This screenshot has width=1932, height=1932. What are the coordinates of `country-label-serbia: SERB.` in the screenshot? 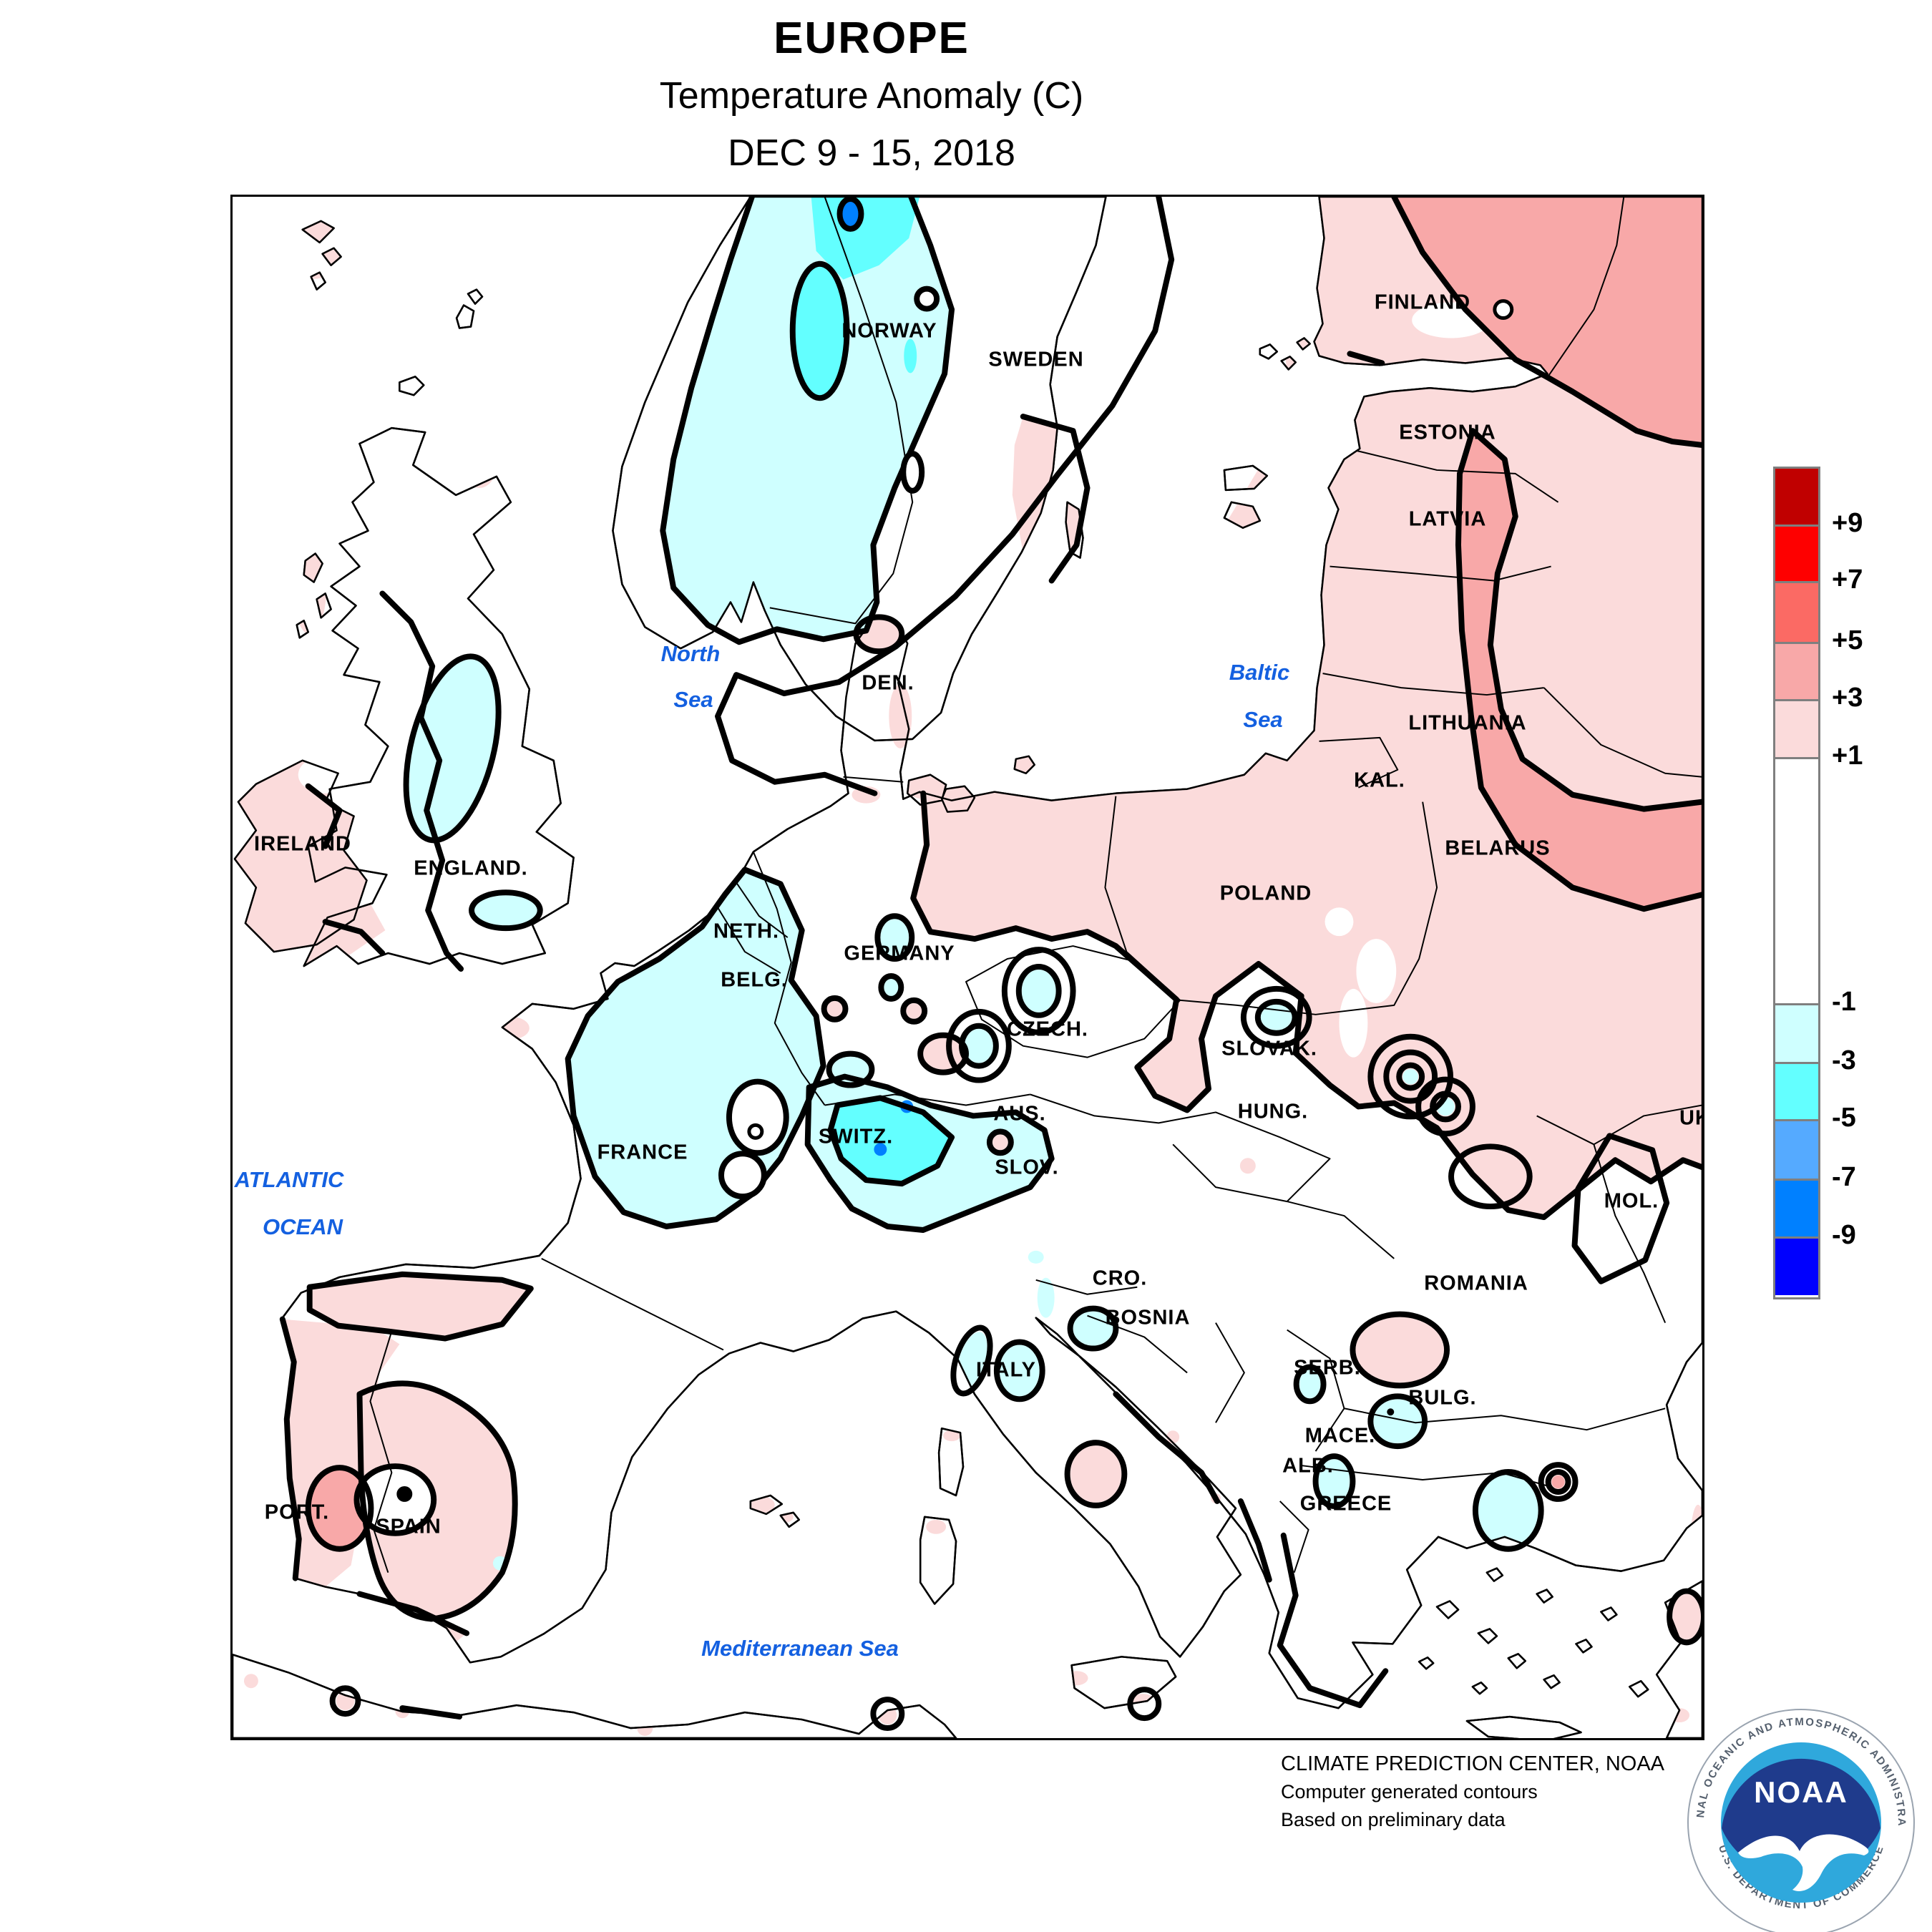 It's located at (1327, 1368).